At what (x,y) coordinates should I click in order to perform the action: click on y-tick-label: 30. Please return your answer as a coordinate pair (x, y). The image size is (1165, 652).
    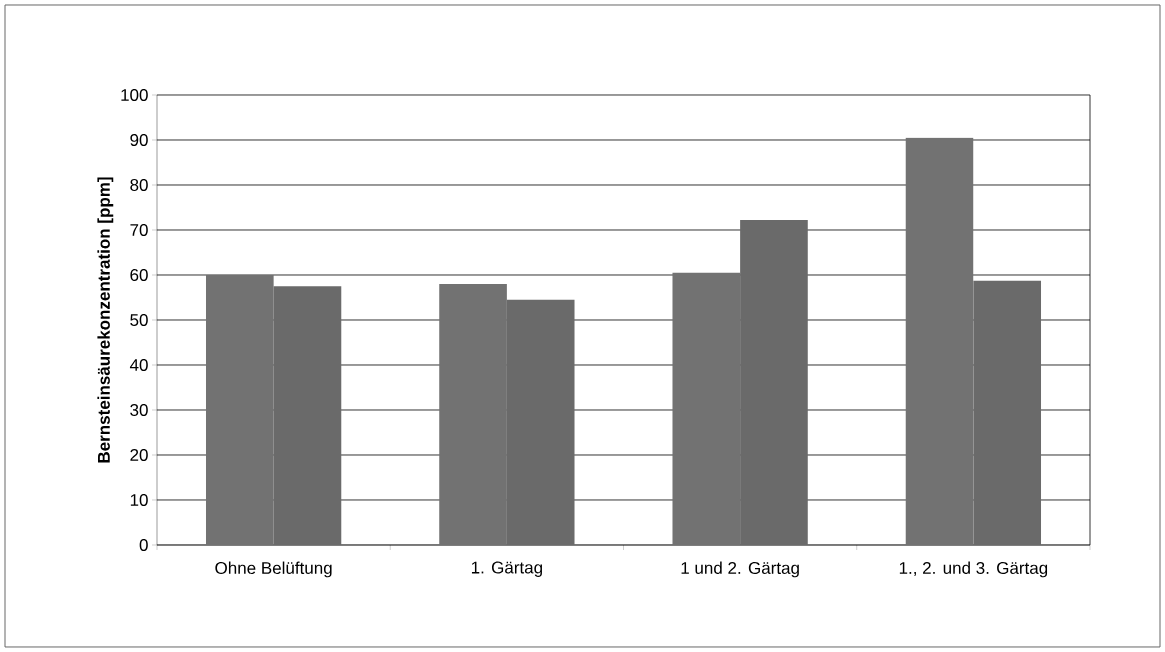
    Looking at the image, I should click on (139, 410).